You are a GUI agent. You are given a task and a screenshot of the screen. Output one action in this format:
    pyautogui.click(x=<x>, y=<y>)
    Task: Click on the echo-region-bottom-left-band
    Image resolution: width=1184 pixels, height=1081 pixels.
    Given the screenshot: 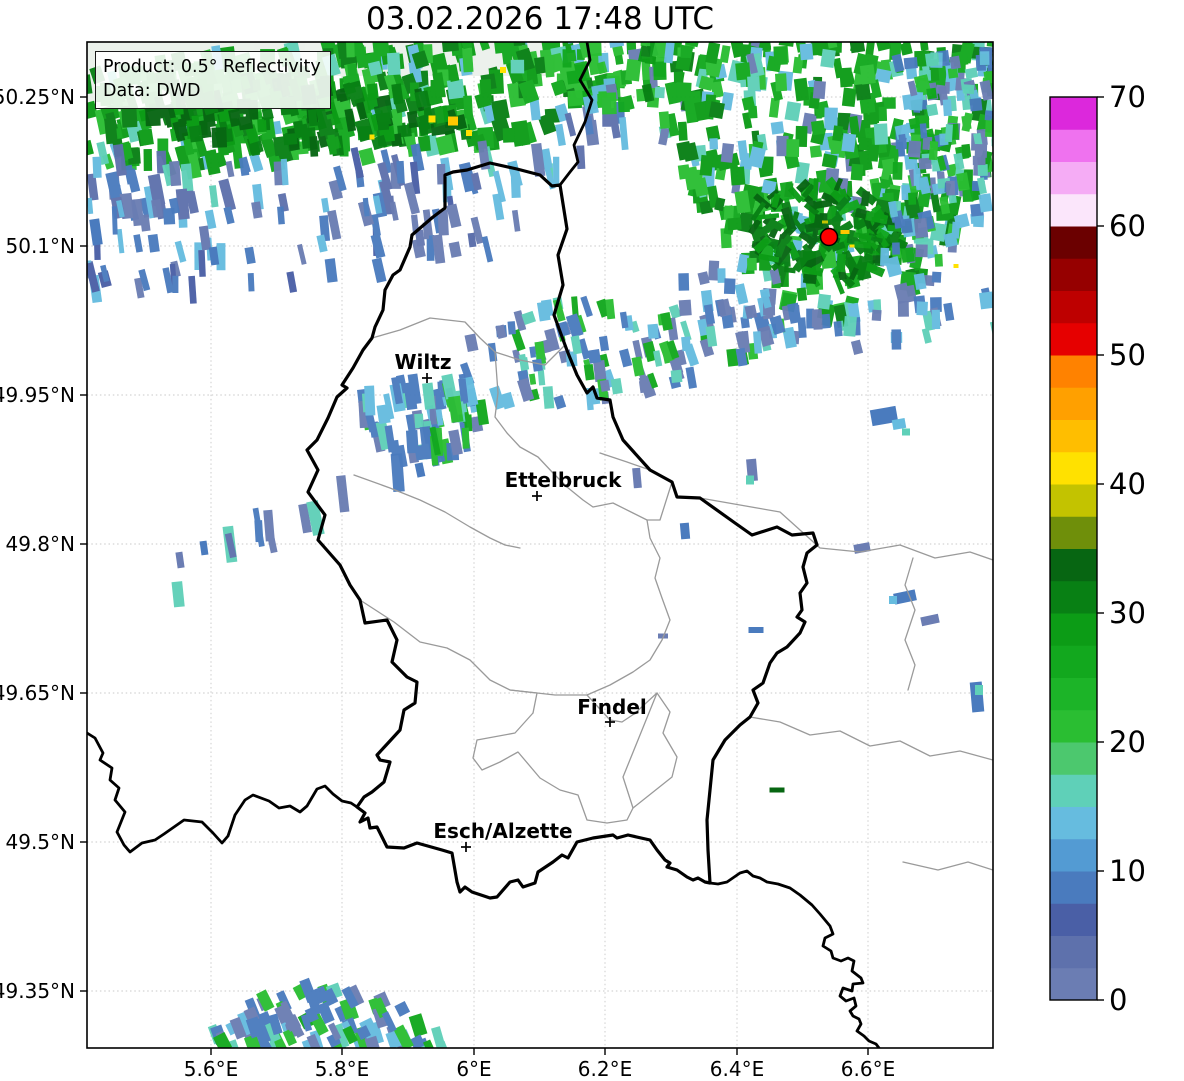 What is the action you would take?
    pyautogui.click(x=329, y=1012)
    